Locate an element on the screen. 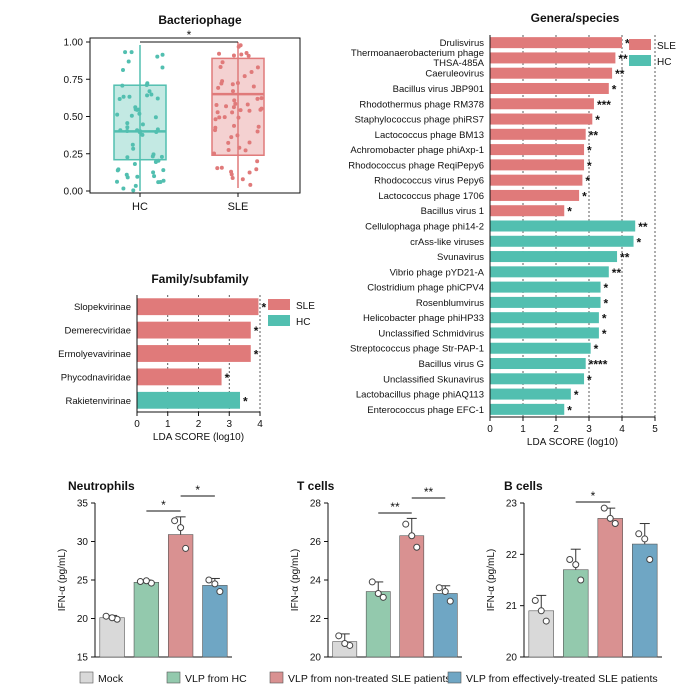  family-legend-label: HC is located at coordinates (303, 322).